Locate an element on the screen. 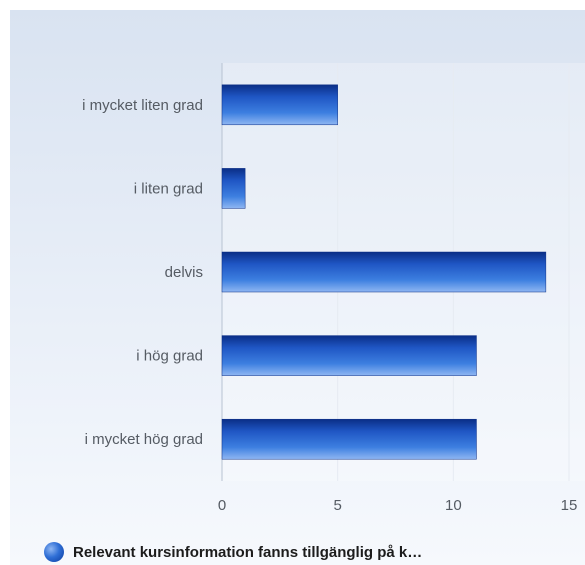 The width and height of the screenshot is (585, 565). x-tick-label: 5 is located at coordinates (337, 505).